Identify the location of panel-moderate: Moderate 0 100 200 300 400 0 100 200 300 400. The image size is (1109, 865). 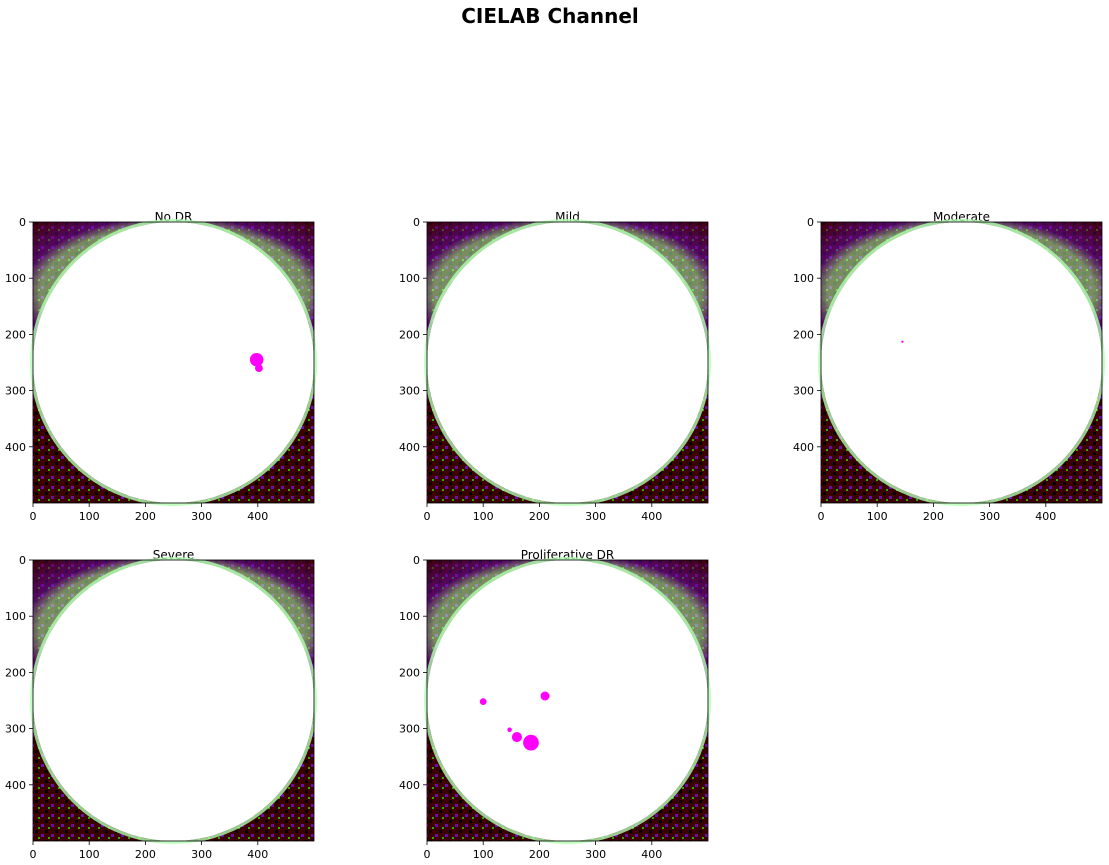
(951, 366).